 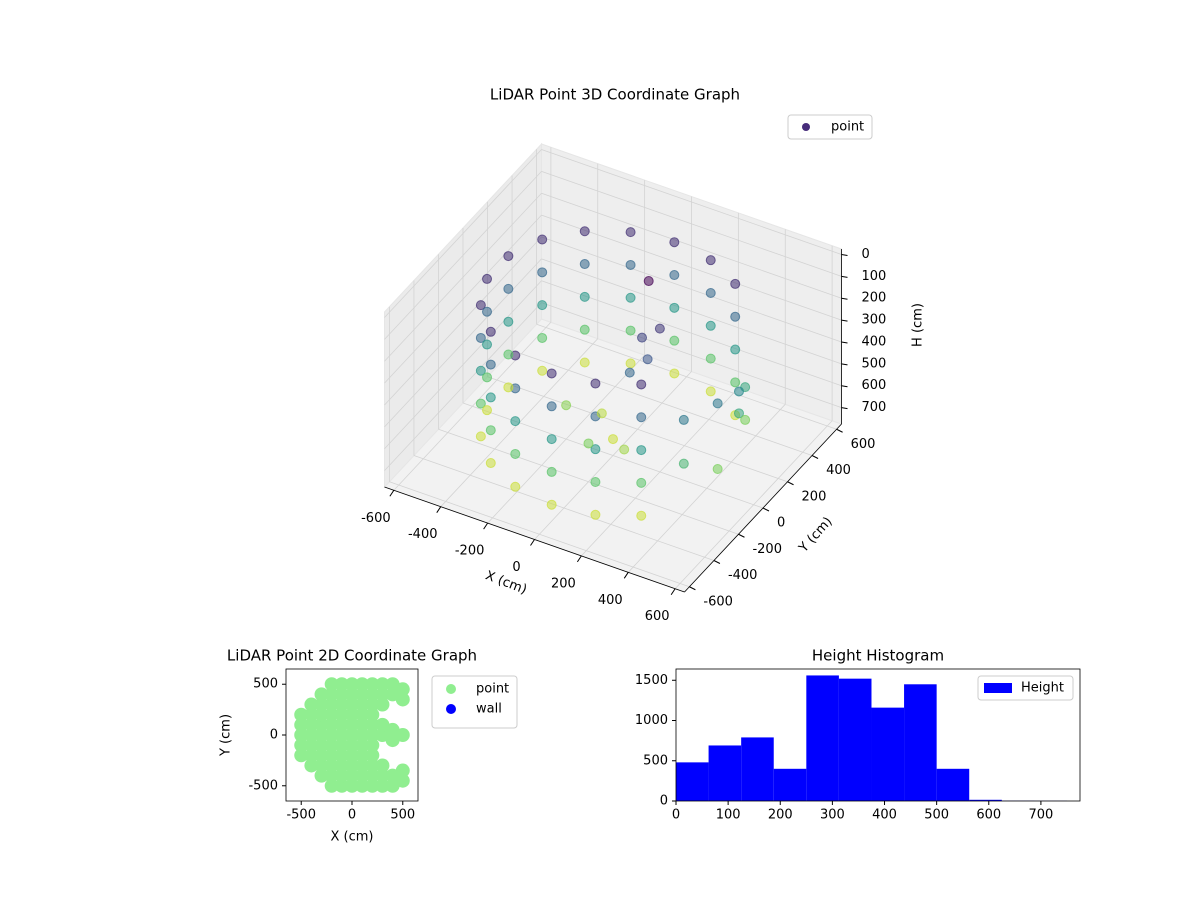 I want to click on plot-area, so click(x=352, y=735).